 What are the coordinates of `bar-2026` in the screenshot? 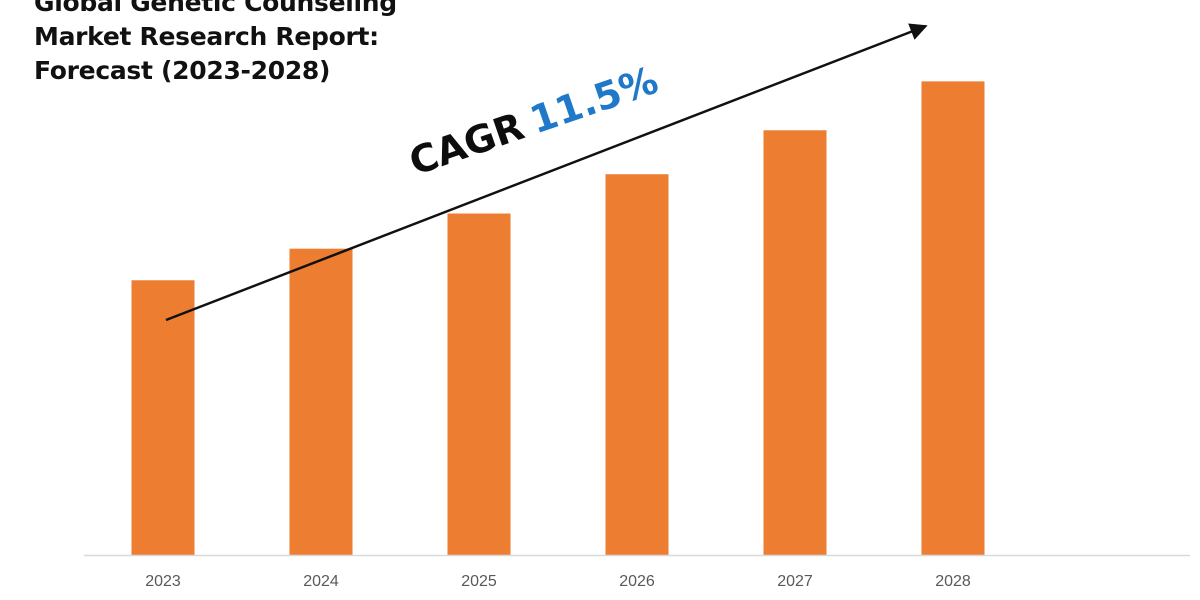 It's located at (637, 364).